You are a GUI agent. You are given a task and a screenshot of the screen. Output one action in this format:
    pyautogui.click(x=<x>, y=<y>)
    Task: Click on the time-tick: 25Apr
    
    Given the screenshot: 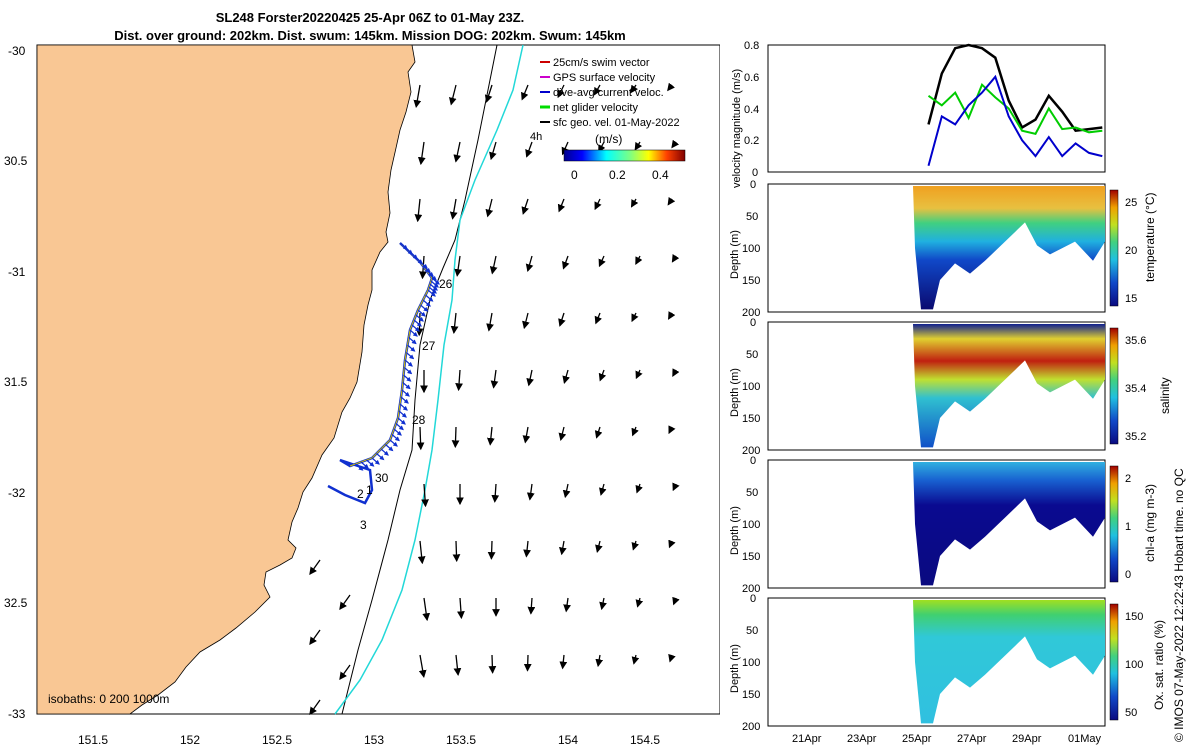 What is the action you would take?
    pyautogui.click(x=917, y=739)
    